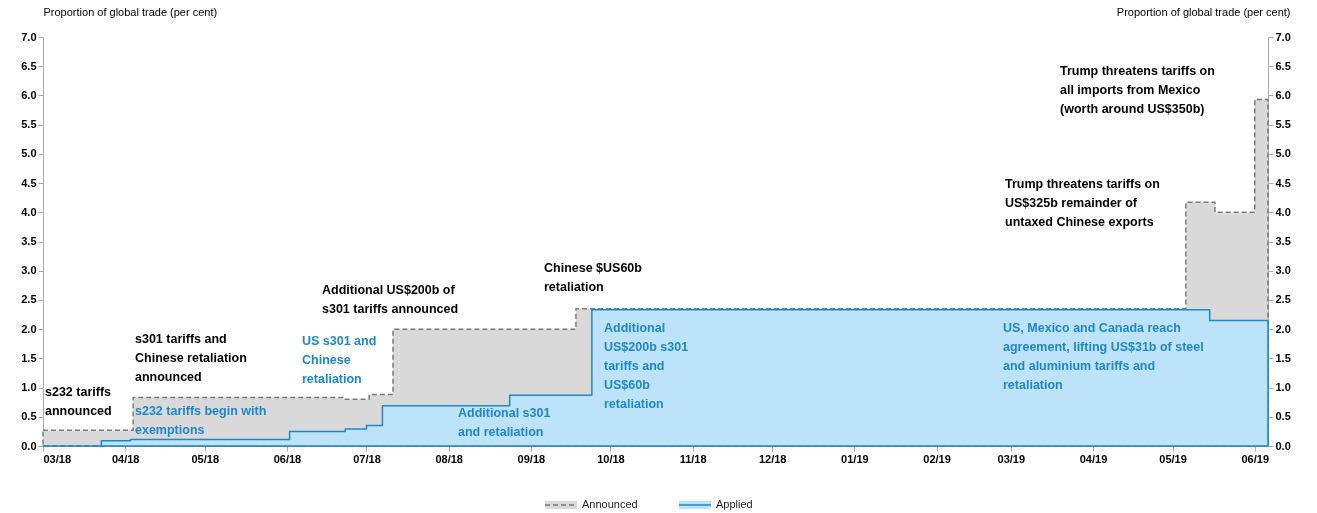 Image resolution: width=1317 pixels, height=513 pixels. Describe the element at coordinates (1283, 124) in the screenshot. I see `y2-tick-label: 5.5` at that location.